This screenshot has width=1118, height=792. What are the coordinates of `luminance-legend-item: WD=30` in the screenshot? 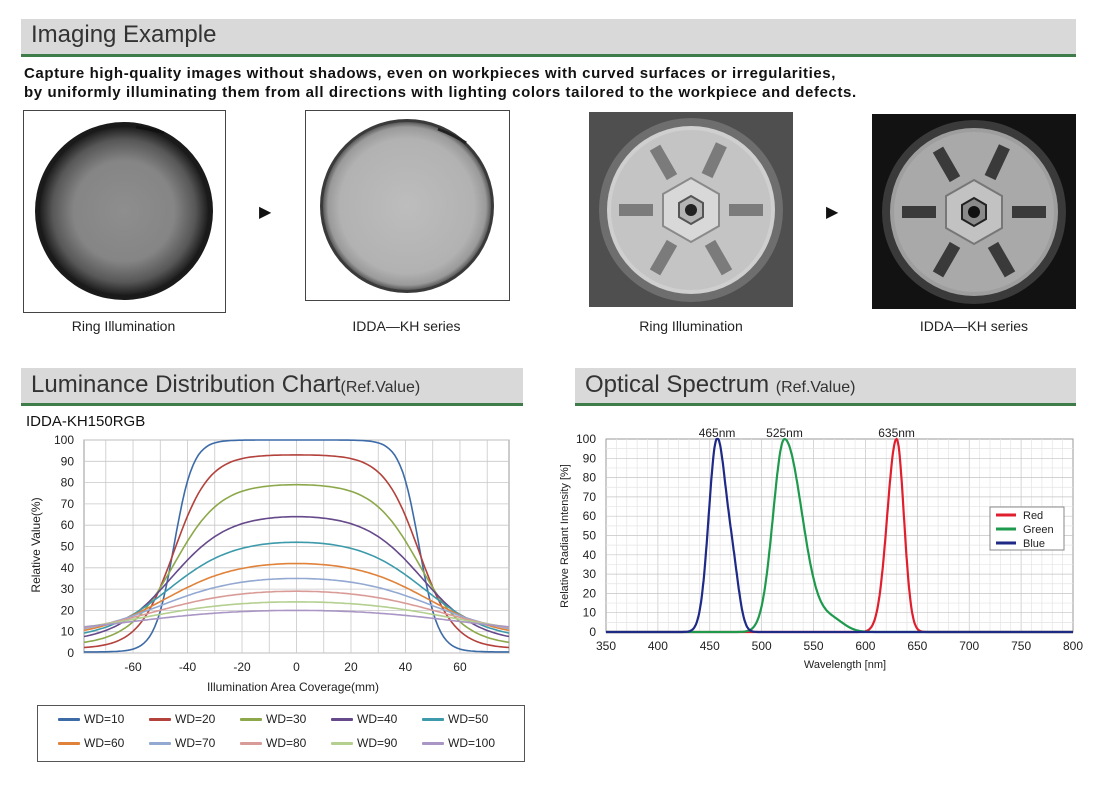 It's located at (273, 719).